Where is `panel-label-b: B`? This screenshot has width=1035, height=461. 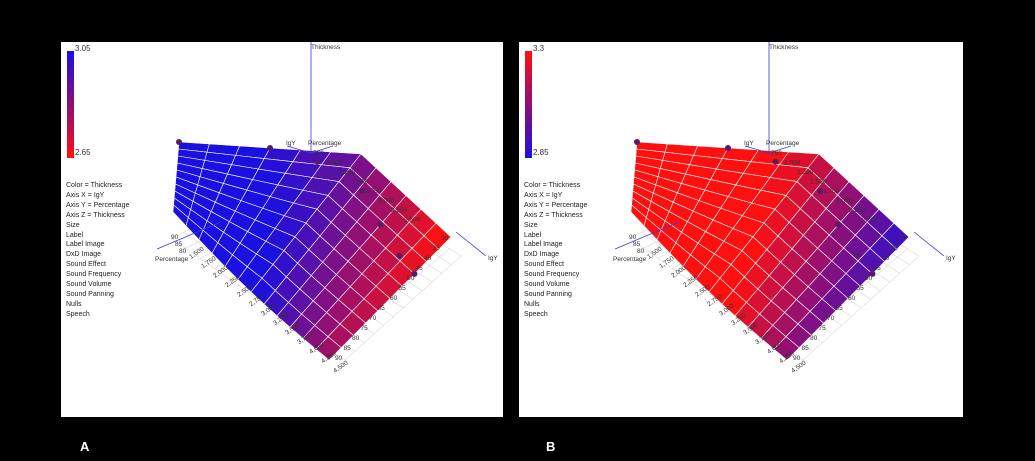
panel-label-b: B is located at coordinates (551, 446).